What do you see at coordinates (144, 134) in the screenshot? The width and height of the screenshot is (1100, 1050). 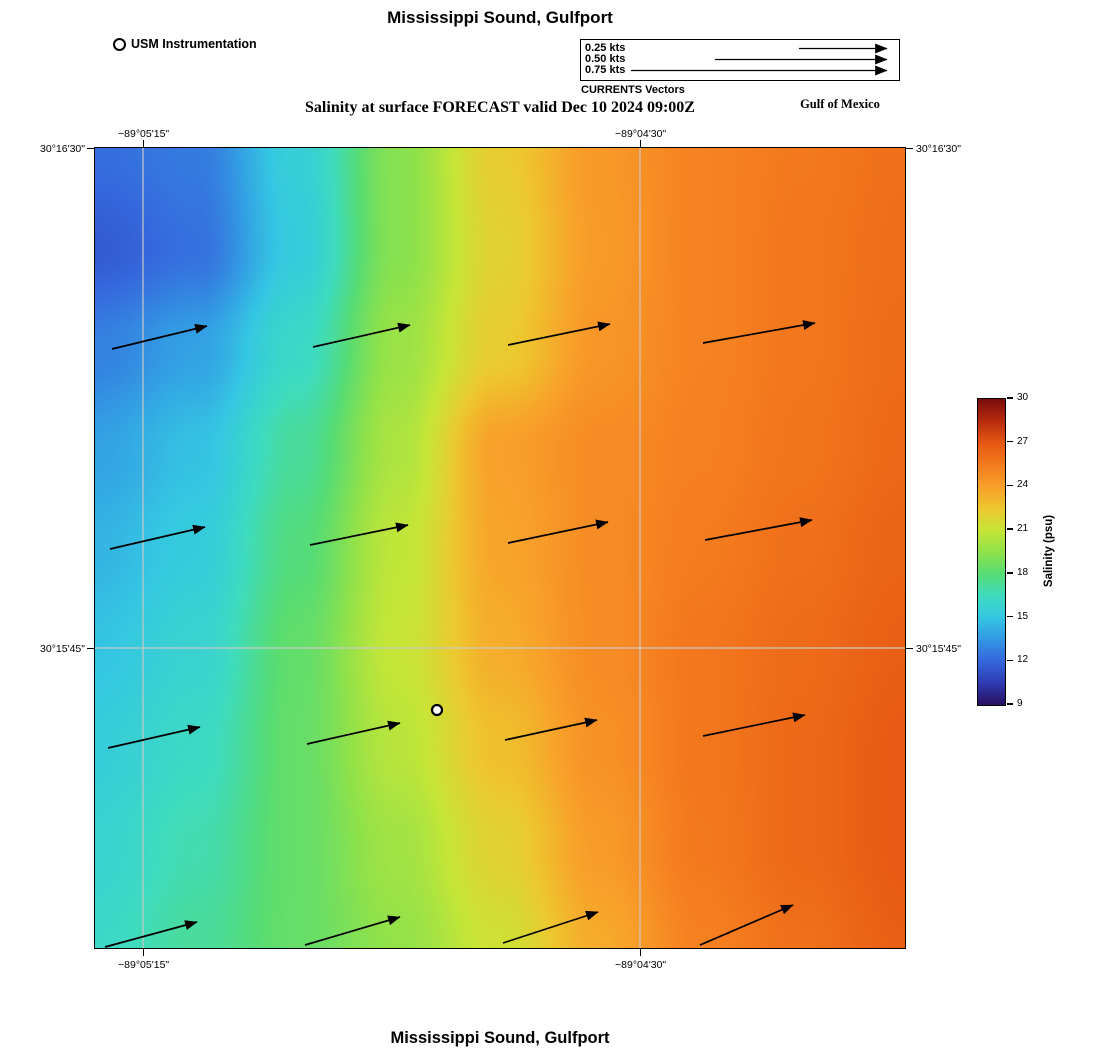 I see `lon-tick-label-top: −89°05'15"` at bounding box center [144, 134].